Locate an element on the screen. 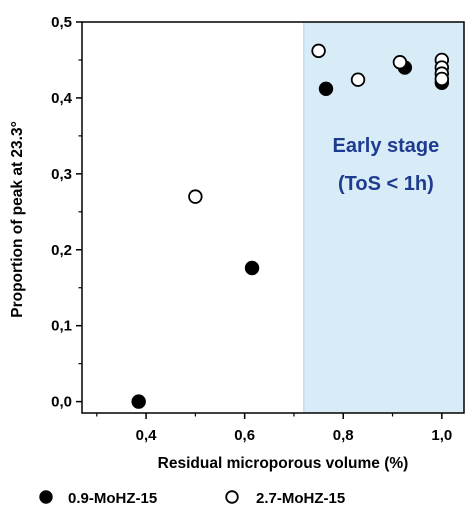 This screenshot has height=508, width=465. tos-label: (ToS < 1h) is located at coordinates (386, 184).